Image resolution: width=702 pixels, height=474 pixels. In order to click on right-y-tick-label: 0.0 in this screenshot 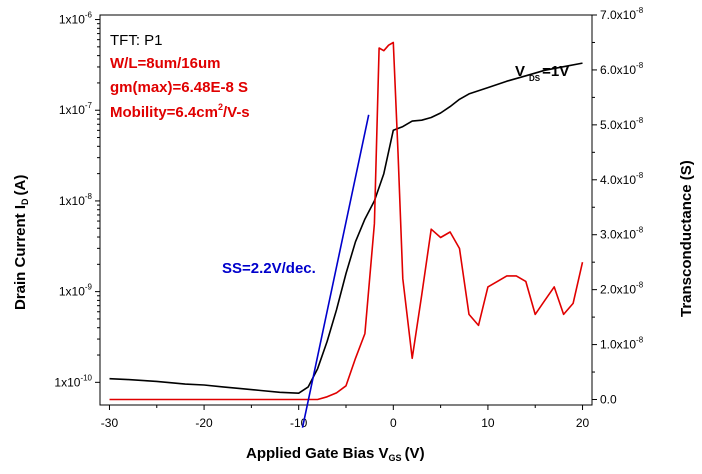, I will do `click(608, 400)`.